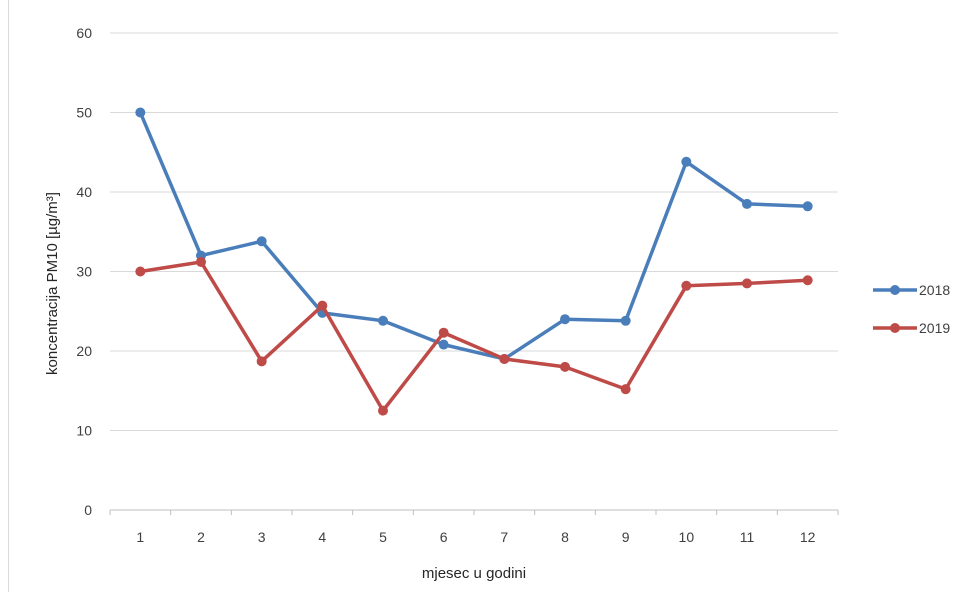 This screenshot has height=592, width=965. I want to click on y-axis-ticks: 0 10 20 30 40 50 60, so click(84, 271).